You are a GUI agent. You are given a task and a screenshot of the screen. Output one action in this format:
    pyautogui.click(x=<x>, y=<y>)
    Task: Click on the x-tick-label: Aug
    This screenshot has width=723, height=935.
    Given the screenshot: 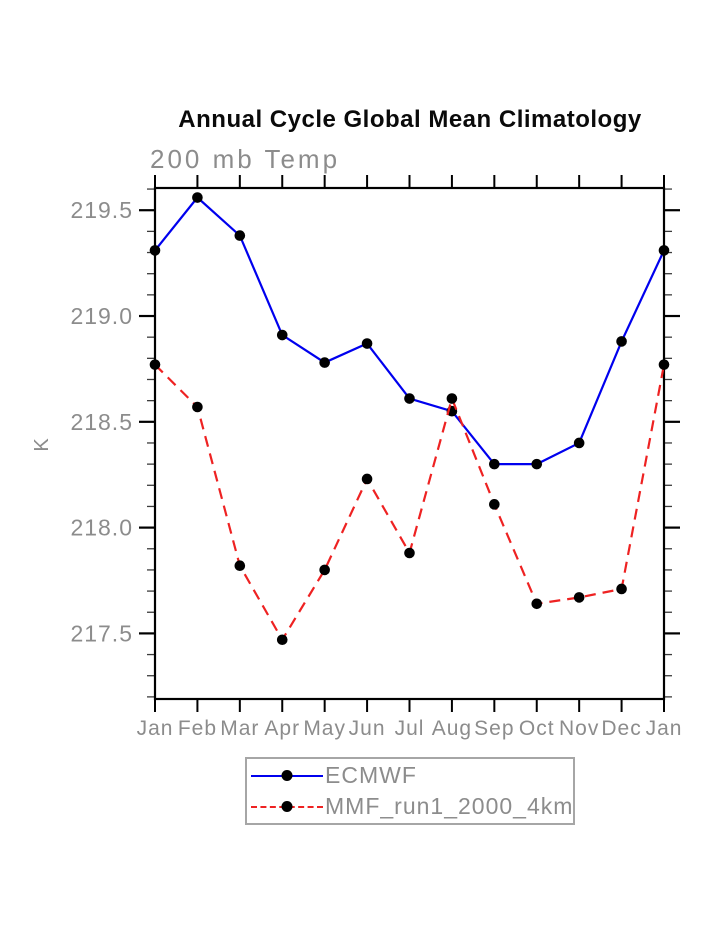 What is the action you would take?
    pyautogui.click(x=452, y=728)
    